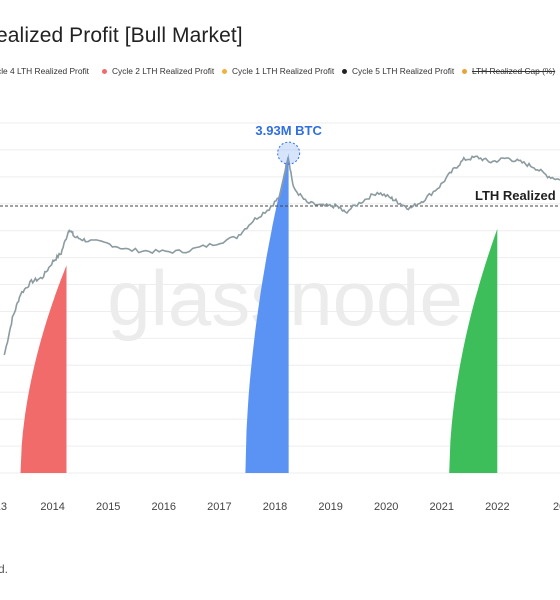 The height and width of the screenshot is (600, 560). I want to click on legend-label: Cycle 2 LTH Realized Profit, so click(163, 71).